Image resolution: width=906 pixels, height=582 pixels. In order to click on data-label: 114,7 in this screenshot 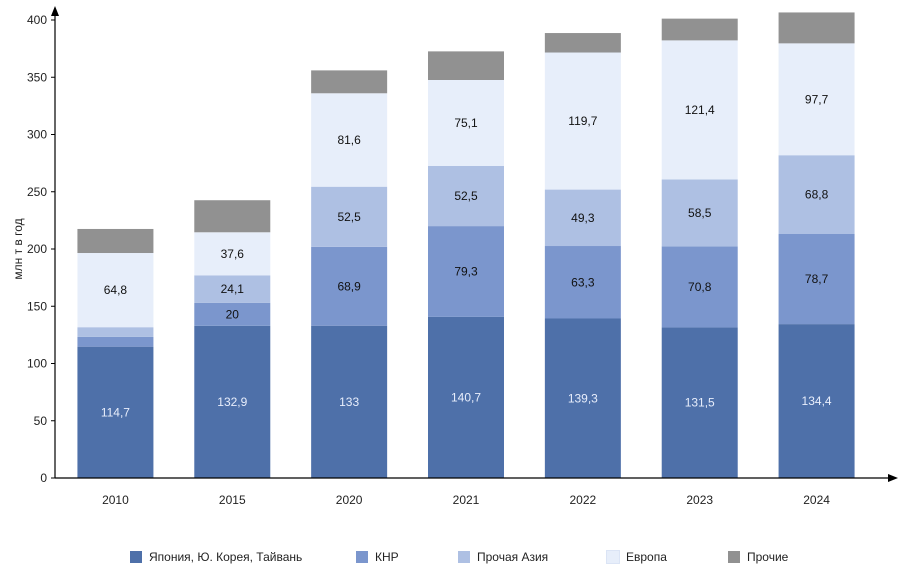, I will do `click(115, 412)`.